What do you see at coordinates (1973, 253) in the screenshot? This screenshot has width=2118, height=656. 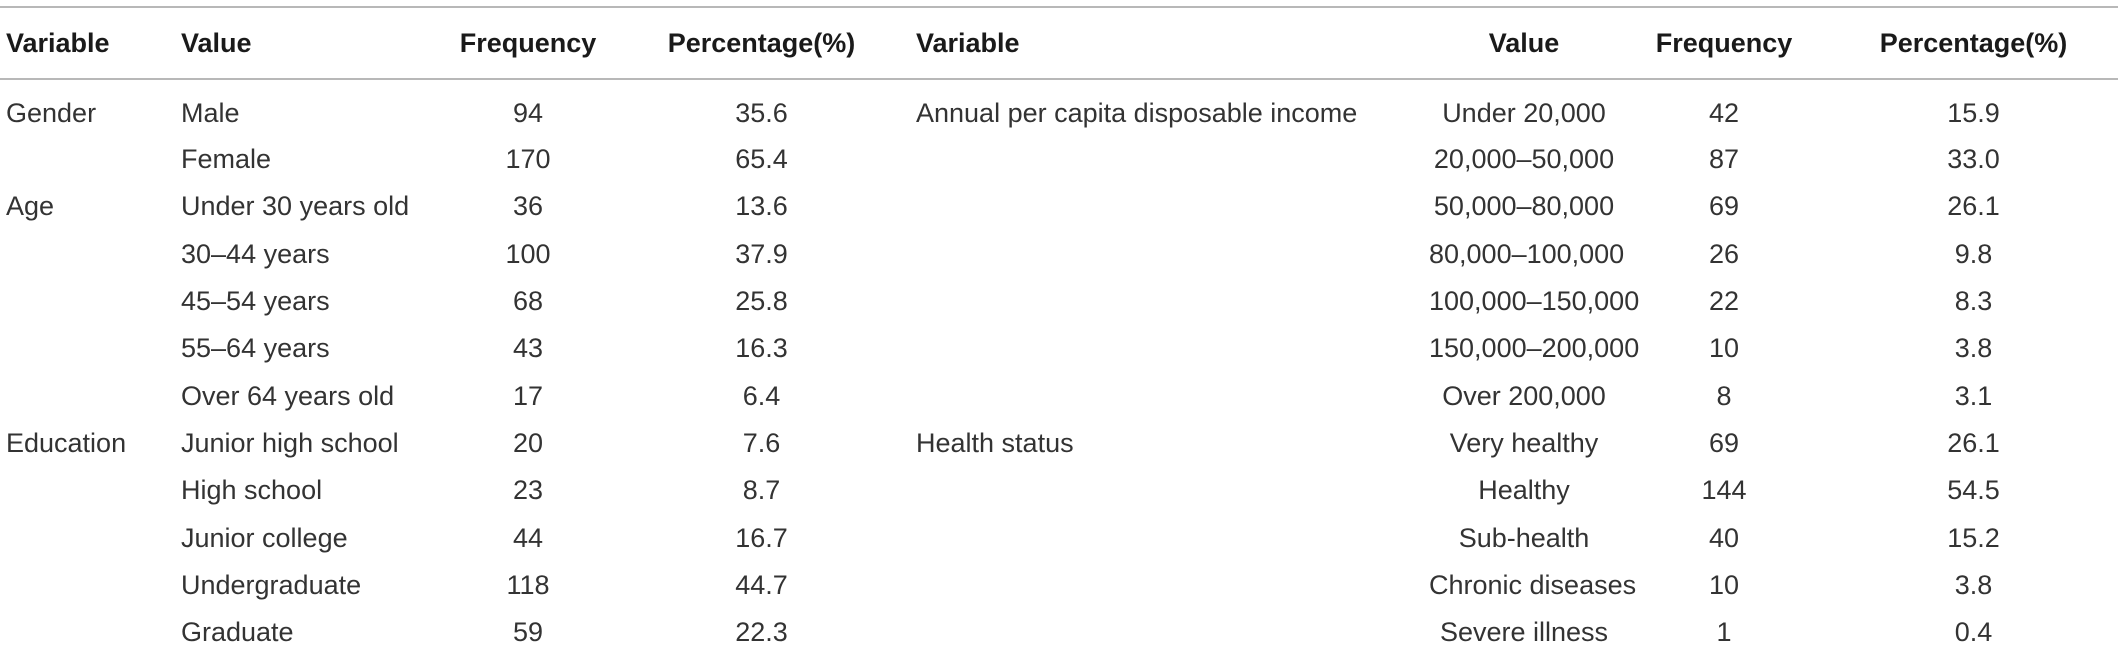 I see `percentage-right-cell: 9.8` at bounding box center [1973, 253].